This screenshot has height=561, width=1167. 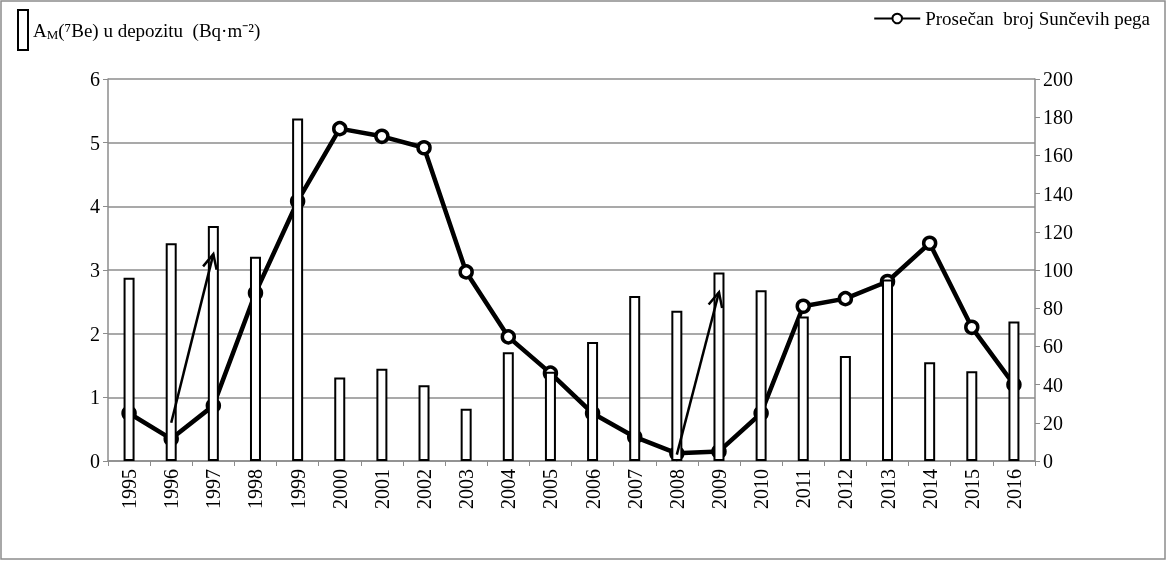 What do you see at coordinates (592, 489) in the screenshot?
I see `x-tick-label: 2006` at bounding box center [592, 489].